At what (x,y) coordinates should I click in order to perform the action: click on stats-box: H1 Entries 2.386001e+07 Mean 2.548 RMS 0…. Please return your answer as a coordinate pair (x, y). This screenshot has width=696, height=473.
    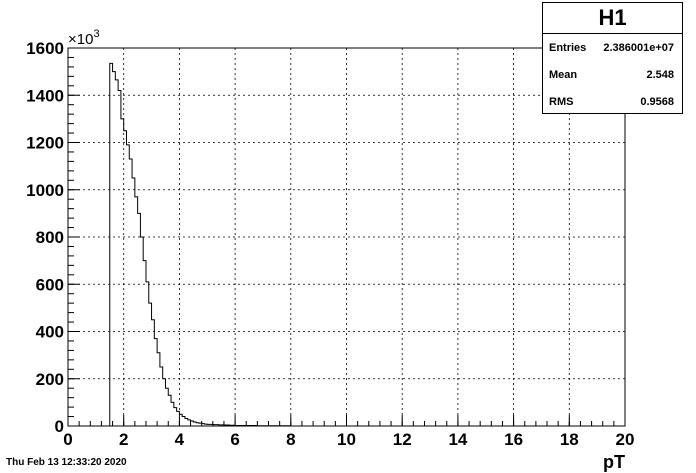
    Looking at the image, I should click on (612, 58).